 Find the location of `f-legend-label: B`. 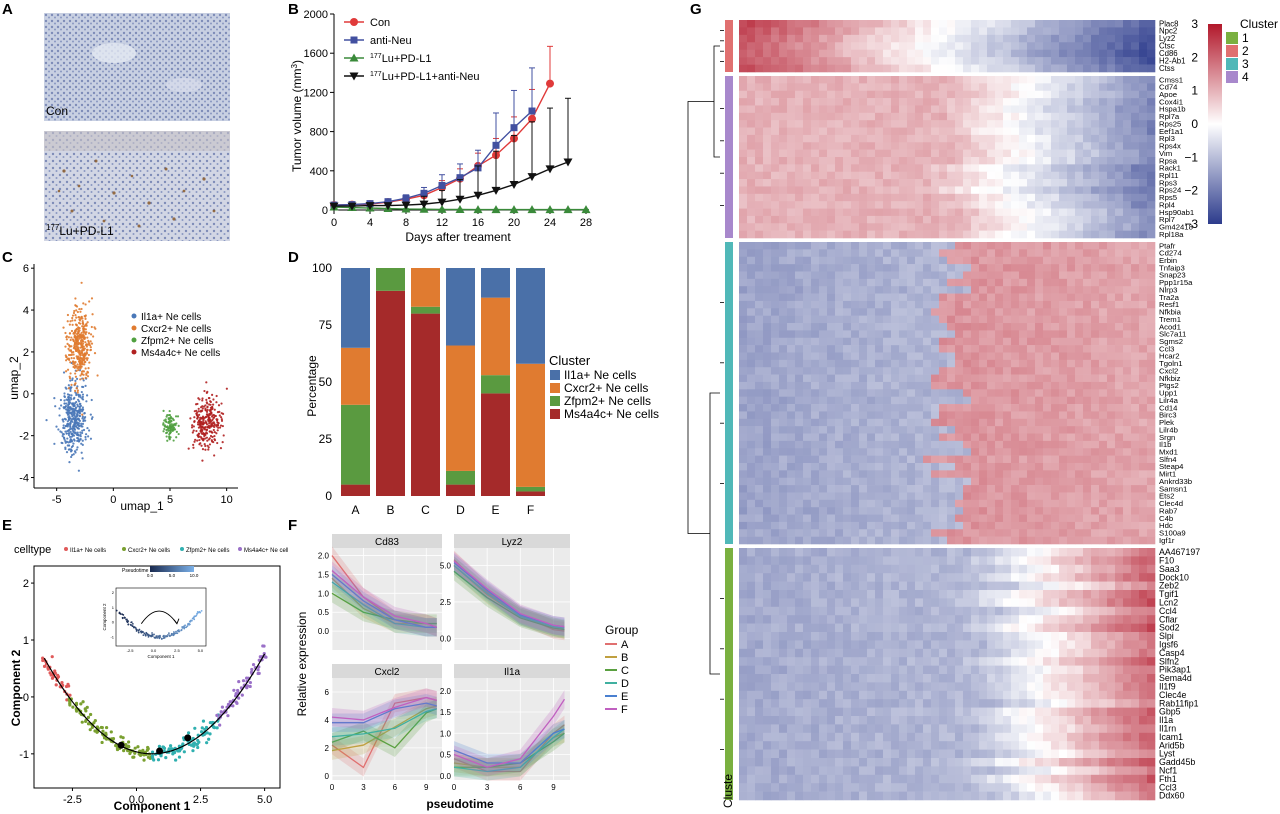

f-legend-label: B is located at coordinates (624, 658).